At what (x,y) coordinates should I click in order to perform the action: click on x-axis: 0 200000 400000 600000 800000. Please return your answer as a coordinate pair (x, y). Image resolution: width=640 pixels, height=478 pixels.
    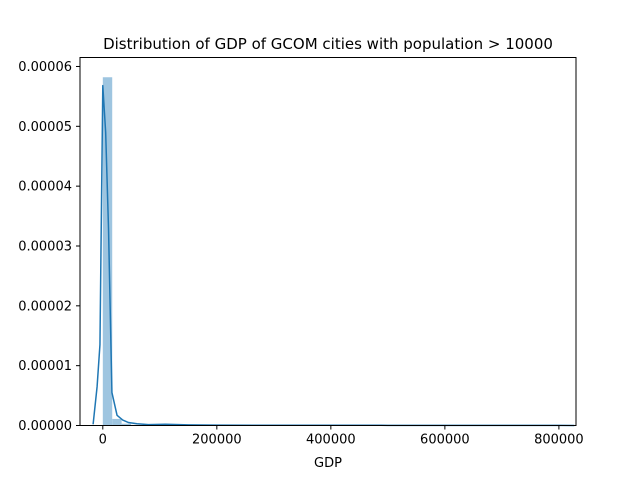
    Looking at the image, I should click on (341, 436).